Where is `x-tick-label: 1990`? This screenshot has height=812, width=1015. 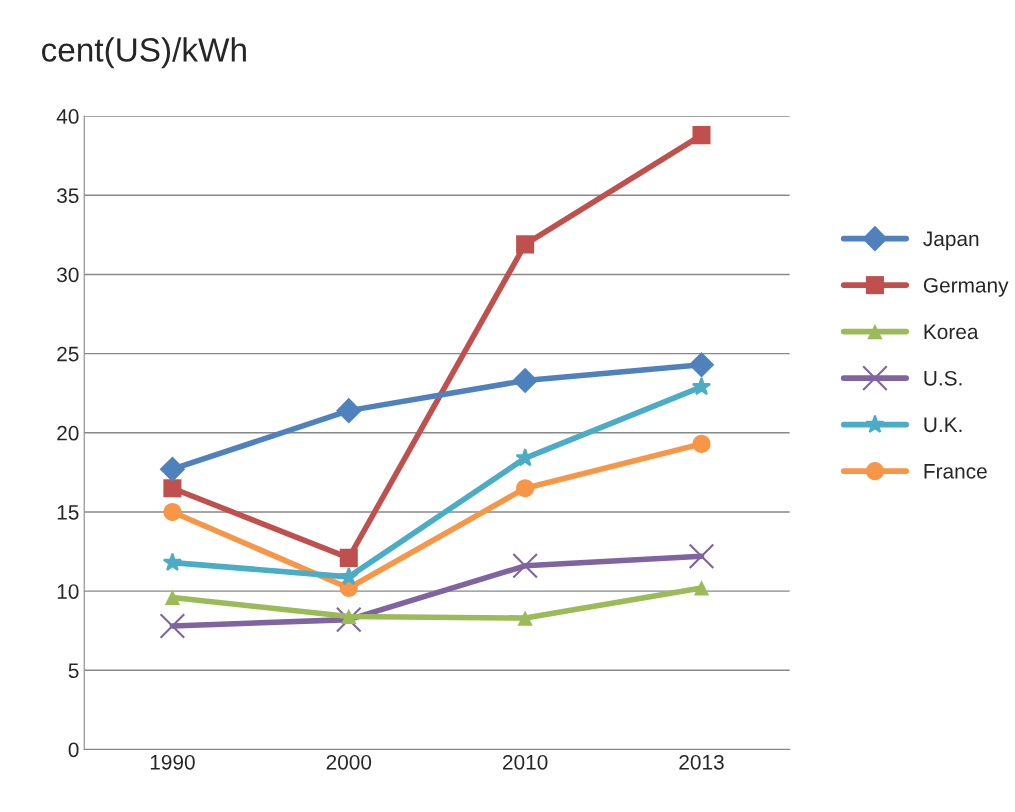
x-tick-label: 1990 is located at coordinates (172, 762).